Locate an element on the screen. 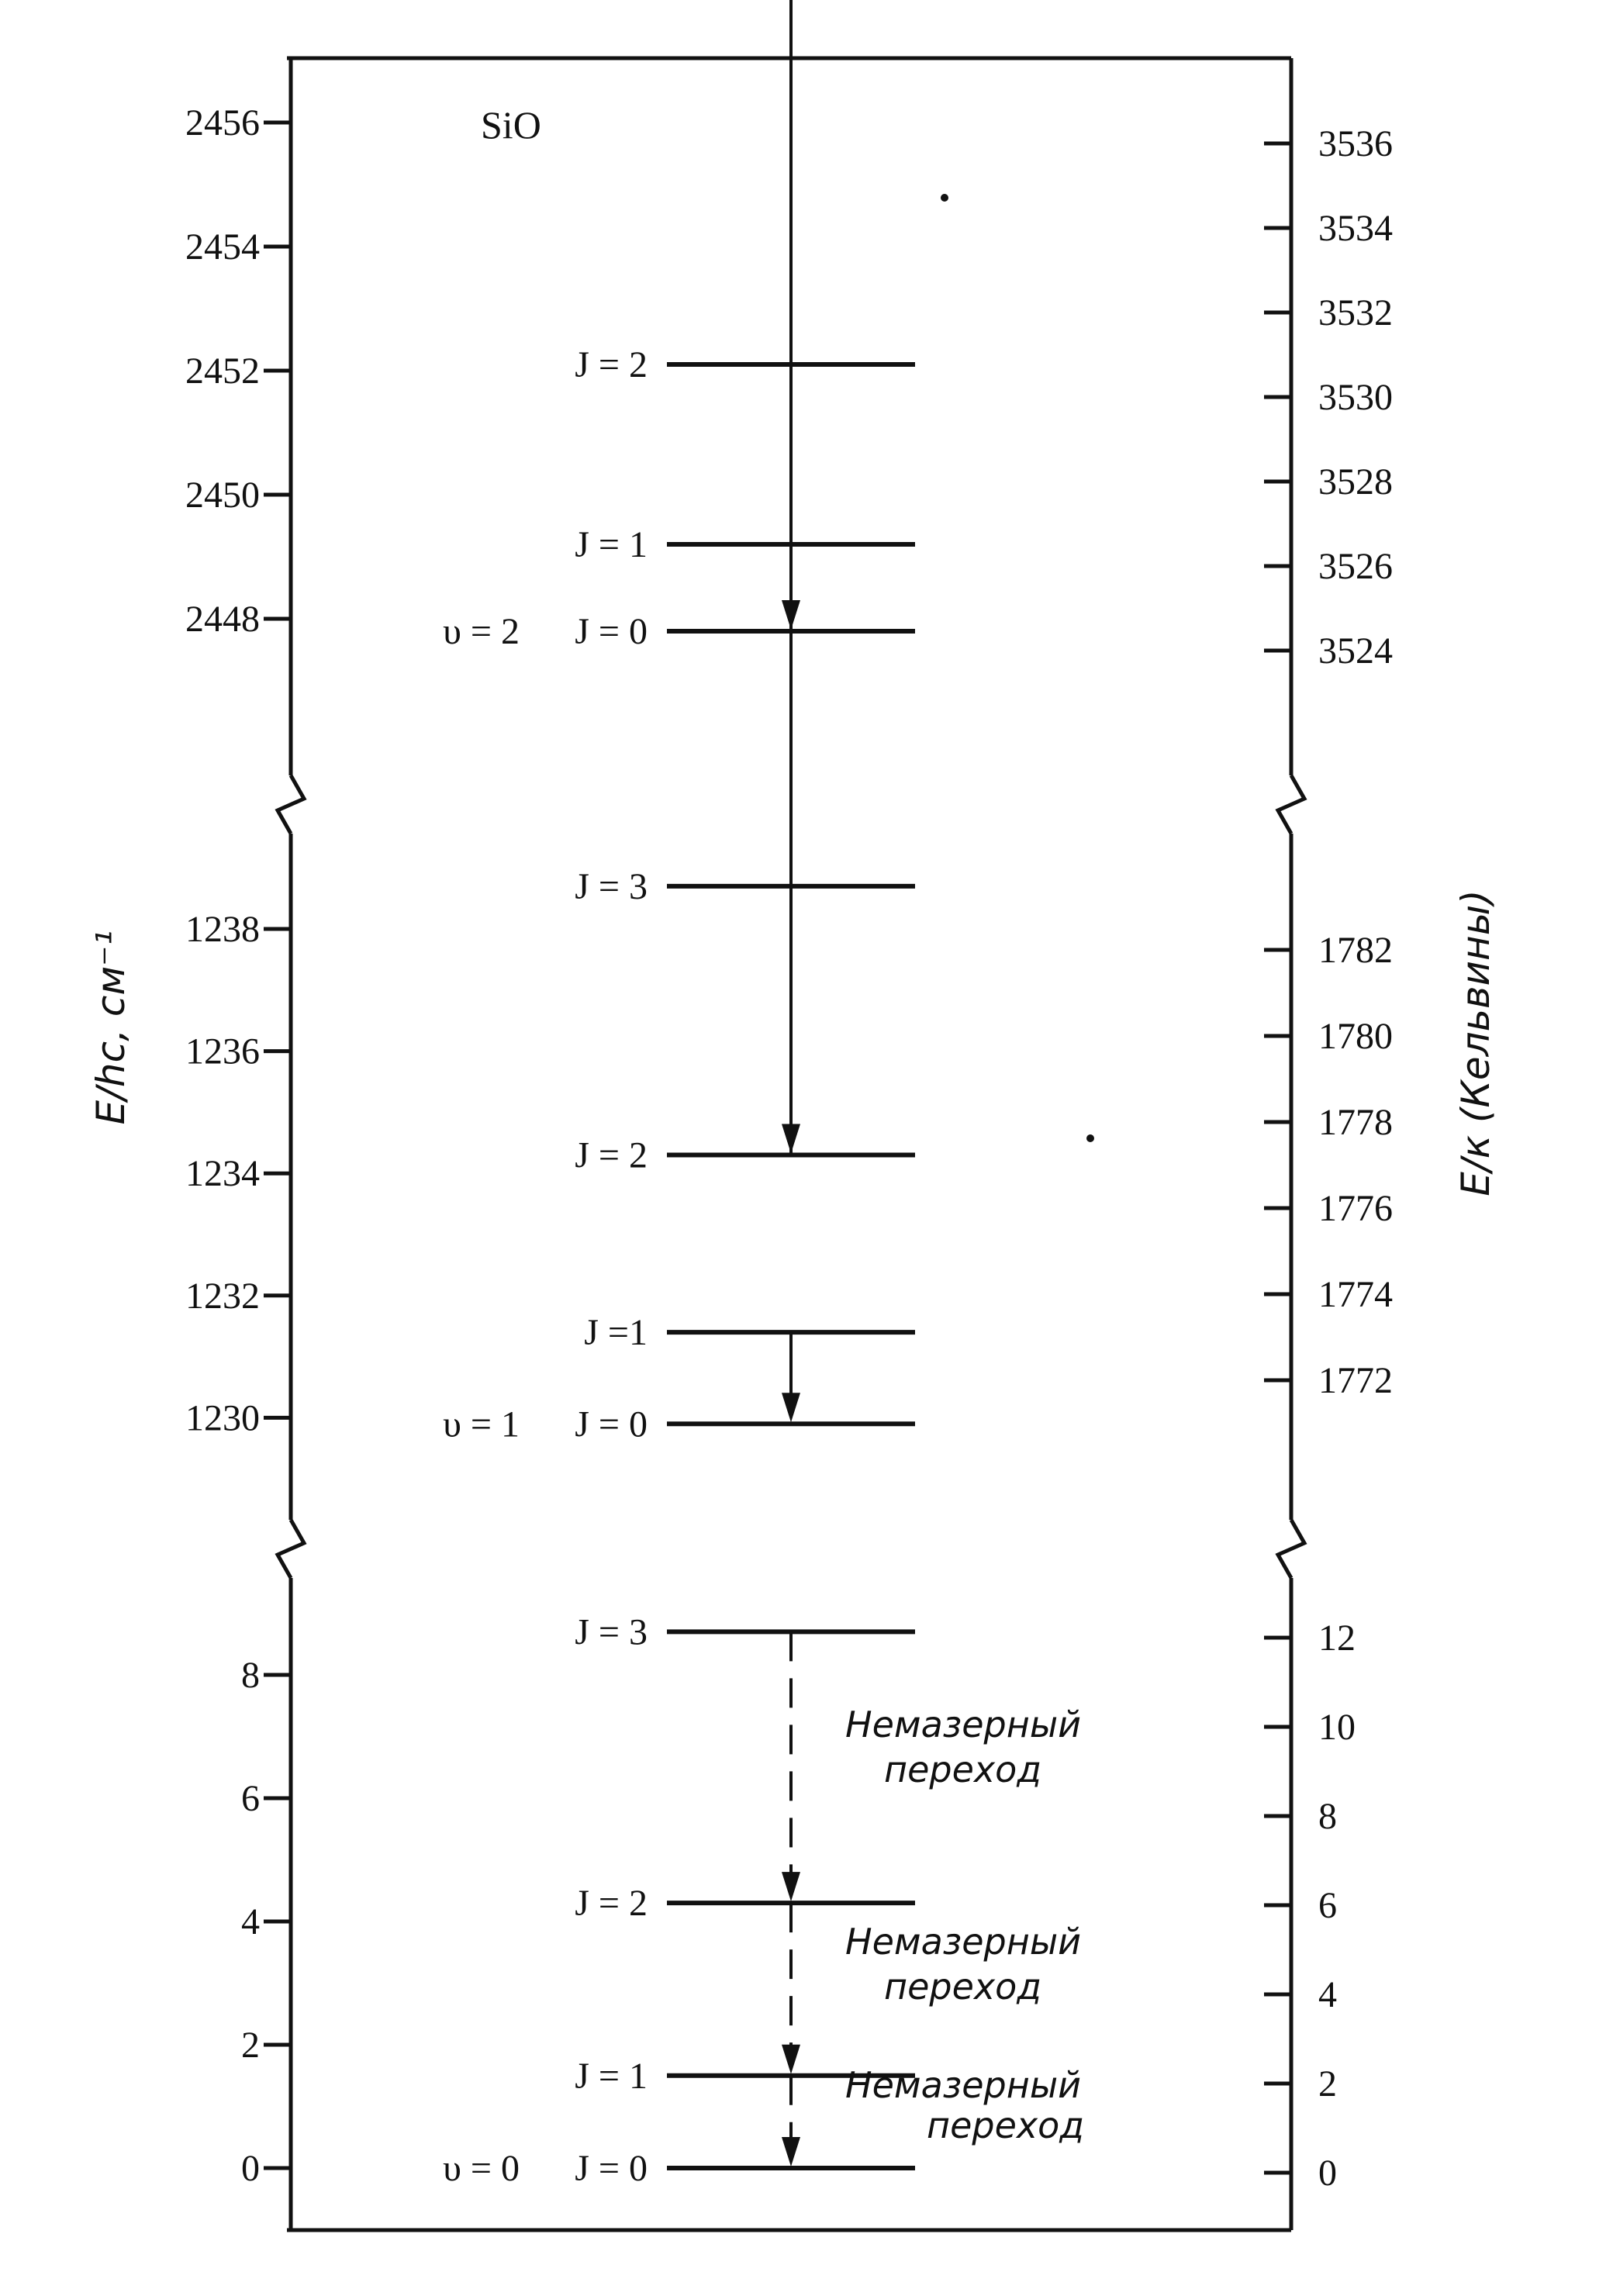 The width and height of the screenshot is (1613, 2296). right-tick-label: 1772 is located at coordinates (1355, 1380).